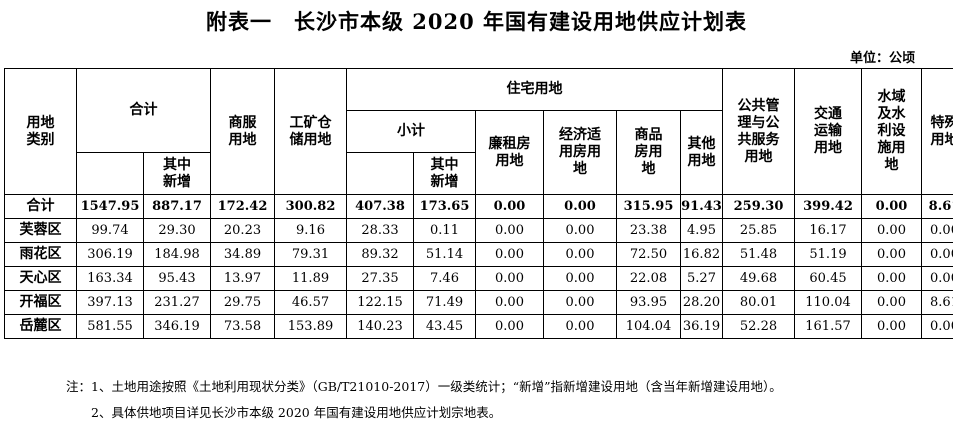 The image size is (953, 431). Describe the element at coordinates (110, 278) in the screenshot. I see `cell: 163.34` at that location.